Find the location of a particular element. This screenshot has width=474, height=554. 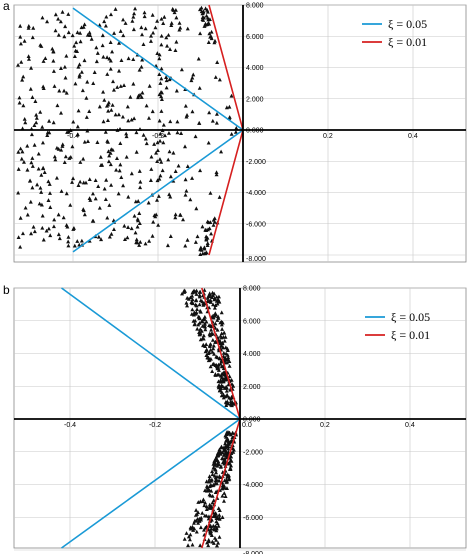

y-tick-label: 0.000 is located at coordinates (252, 420).